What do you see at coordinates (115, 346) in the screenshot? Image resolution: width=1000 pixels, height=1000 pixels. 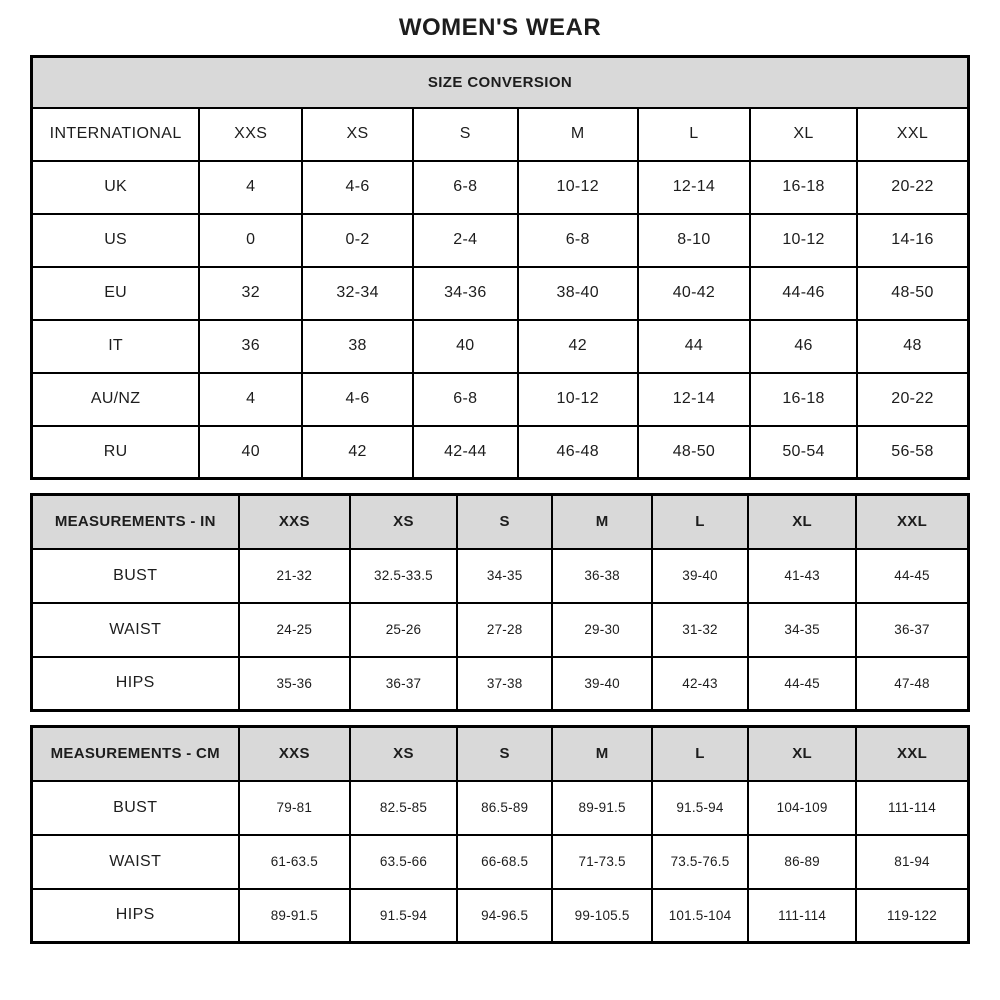 I see `row-label: IT` at bounding box center [115, 346].